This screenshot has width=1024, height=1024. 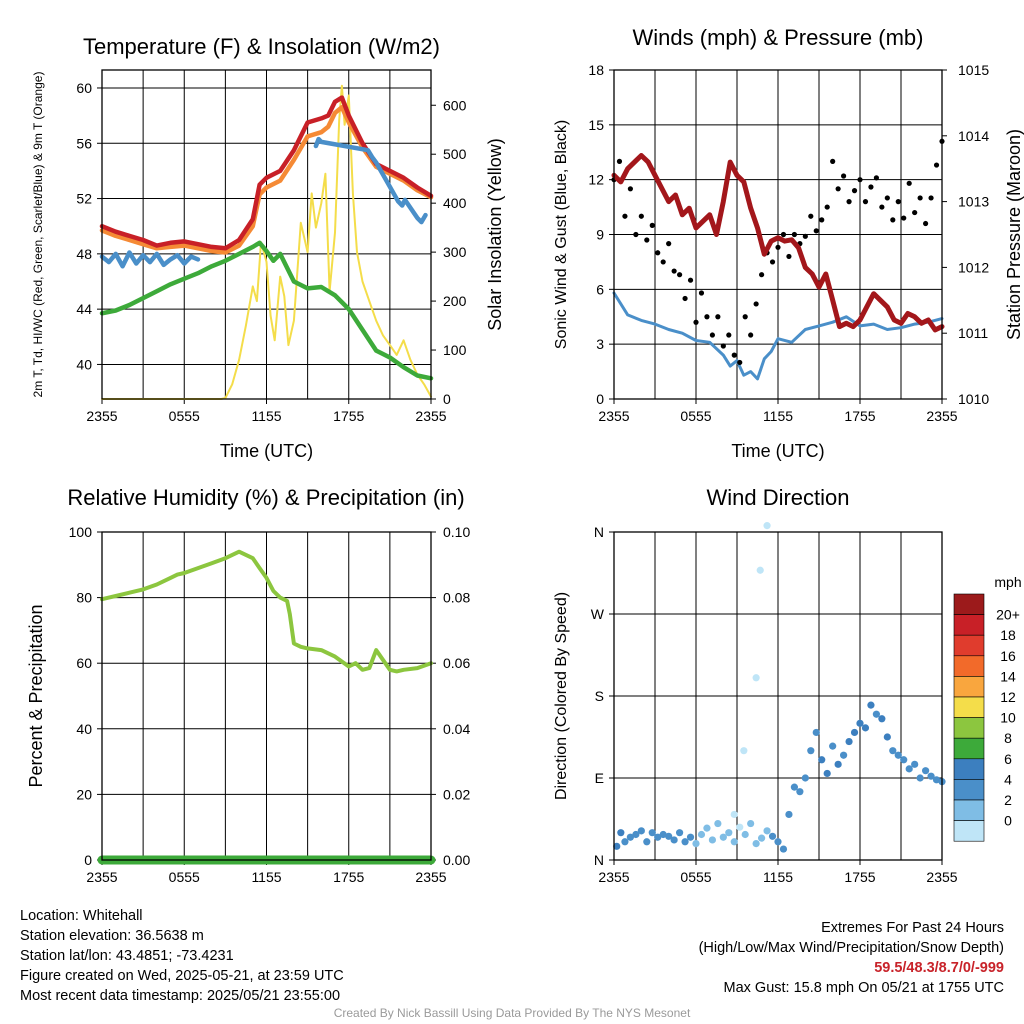 I want to click on series-line-solar-insolation, so click(x=266, y=242).